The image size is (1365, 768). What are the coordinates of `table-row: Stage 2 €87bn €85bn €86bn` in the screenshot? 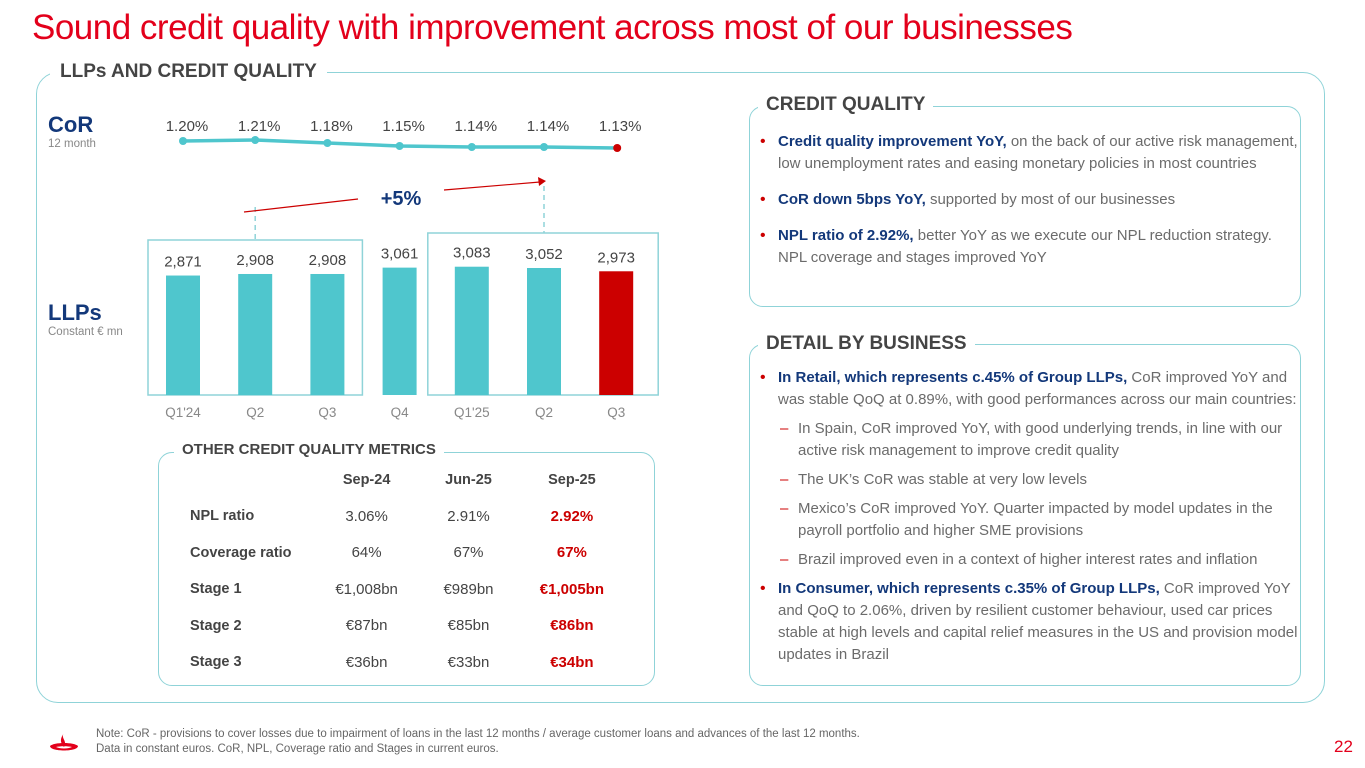 It's located at (410, 626).